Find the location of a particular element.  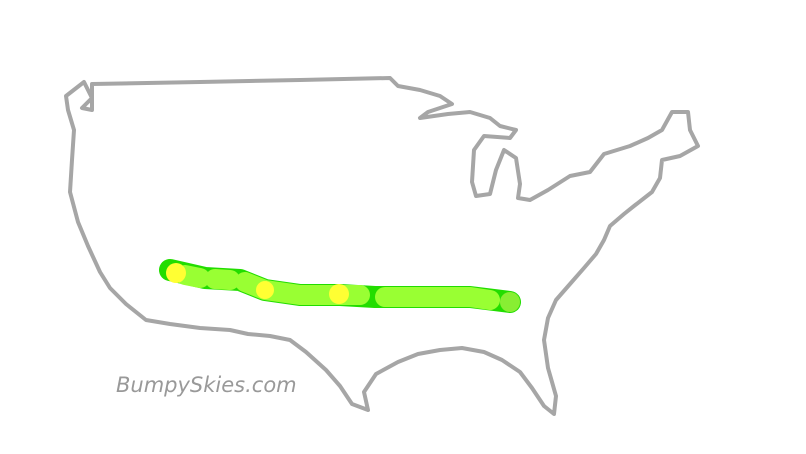

flight-route is located at coordinates (340, 286).